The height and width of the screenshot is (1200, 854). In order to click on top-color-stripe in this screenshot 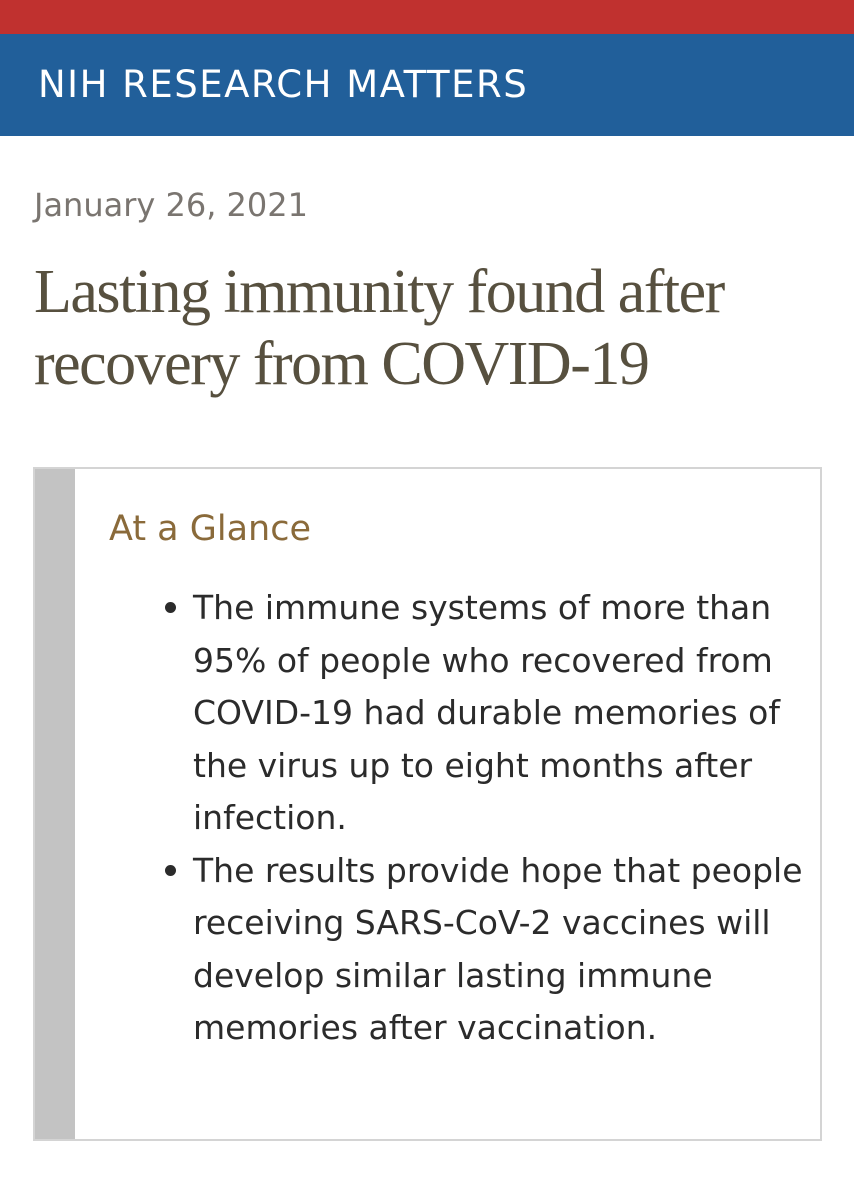, I will do `click(427, 17)`.